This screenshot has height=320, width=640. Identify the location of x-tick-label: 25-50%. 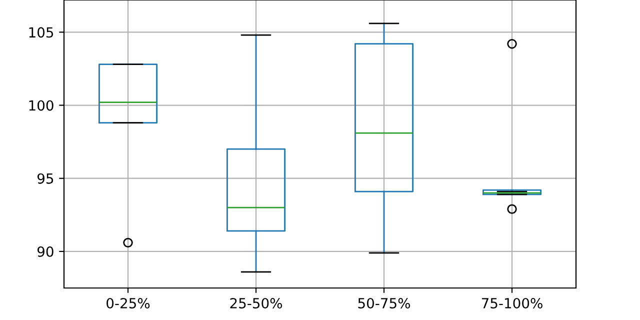
(256, 303).